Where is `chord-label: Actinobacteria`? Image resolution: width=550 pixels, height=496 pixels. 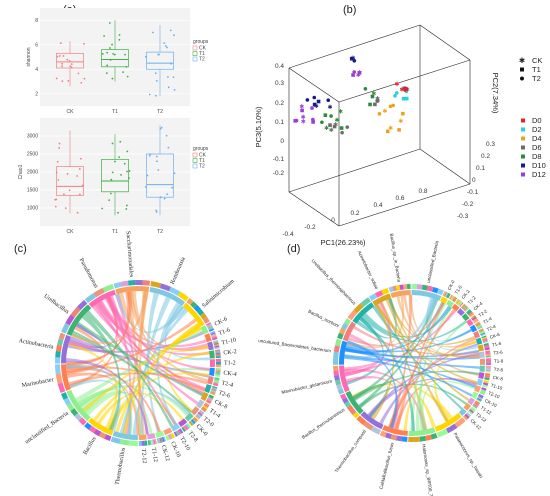 chord-label: Actinobacteria is located at coordinates (36, 344).